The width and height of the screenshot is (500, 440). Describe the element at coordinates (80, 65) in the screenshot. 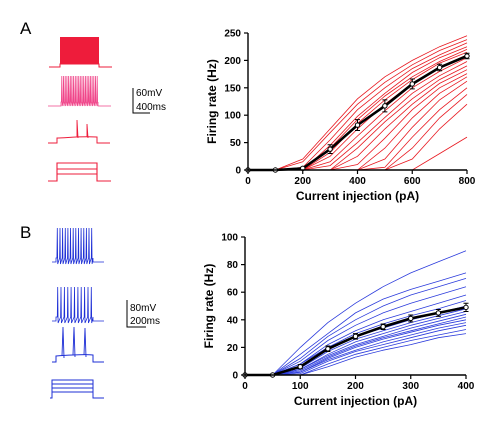

I see `trace-baseline` at that location.